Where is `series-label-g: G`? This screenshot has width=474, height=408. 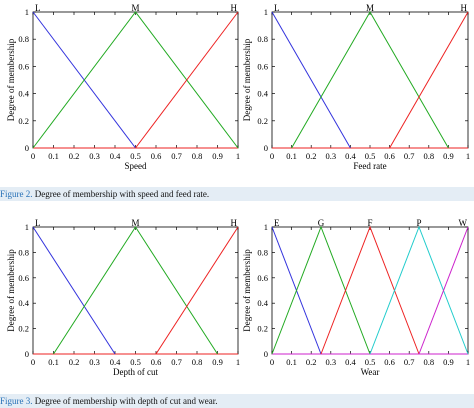 series-label-g: G is located at coordinates (321, 223).